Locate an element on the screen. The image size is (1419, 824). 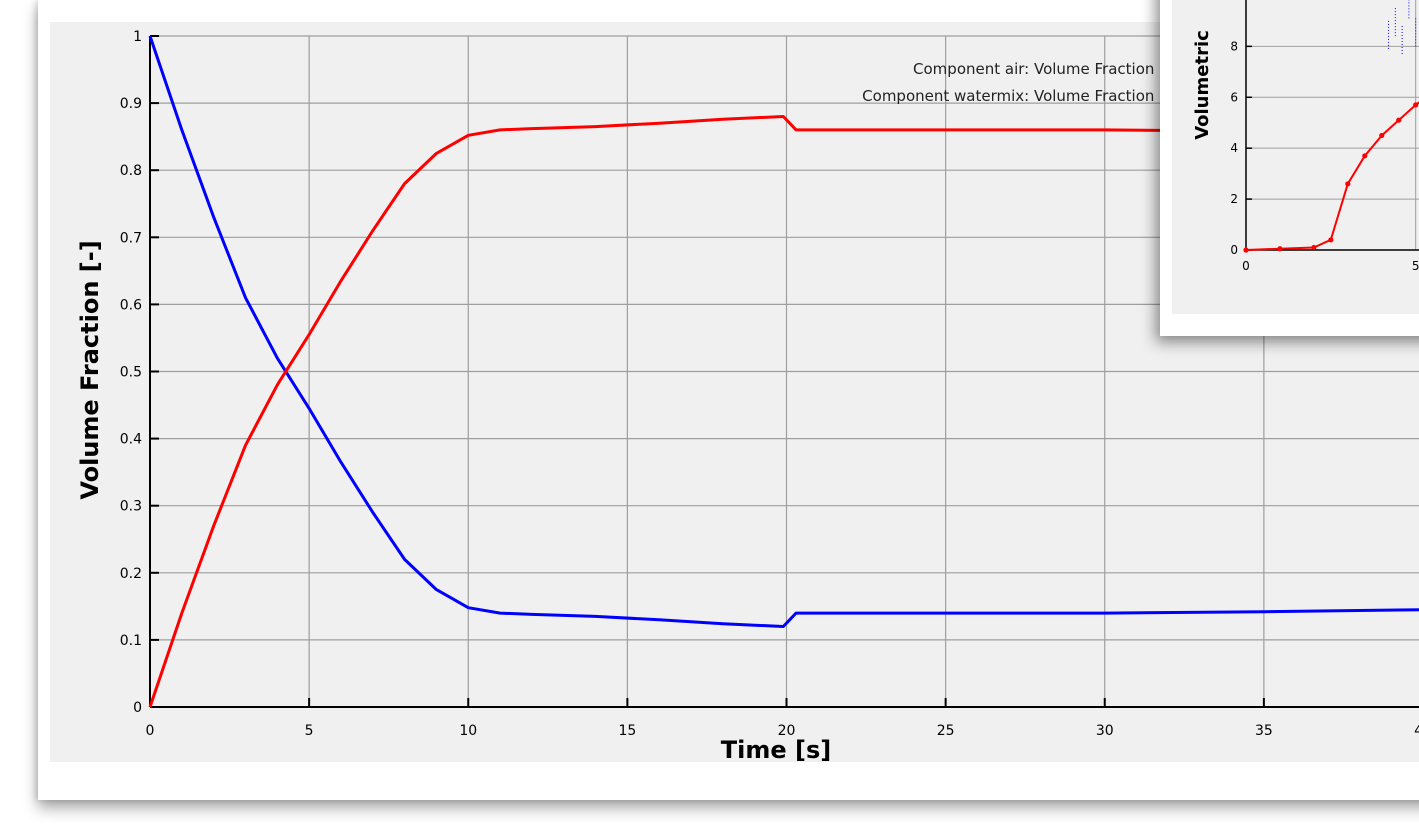
inset-chart-panel: 0 5 0 2 4 6 8 10 Volumetric is located at coordinates (1289, 168).